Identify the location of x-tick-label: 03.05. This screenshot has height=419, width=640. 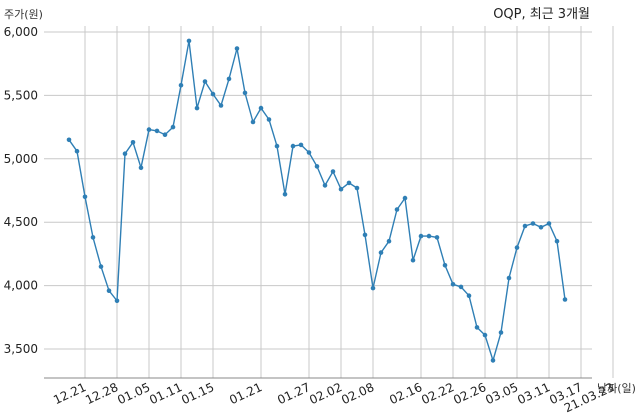
(501, 393).